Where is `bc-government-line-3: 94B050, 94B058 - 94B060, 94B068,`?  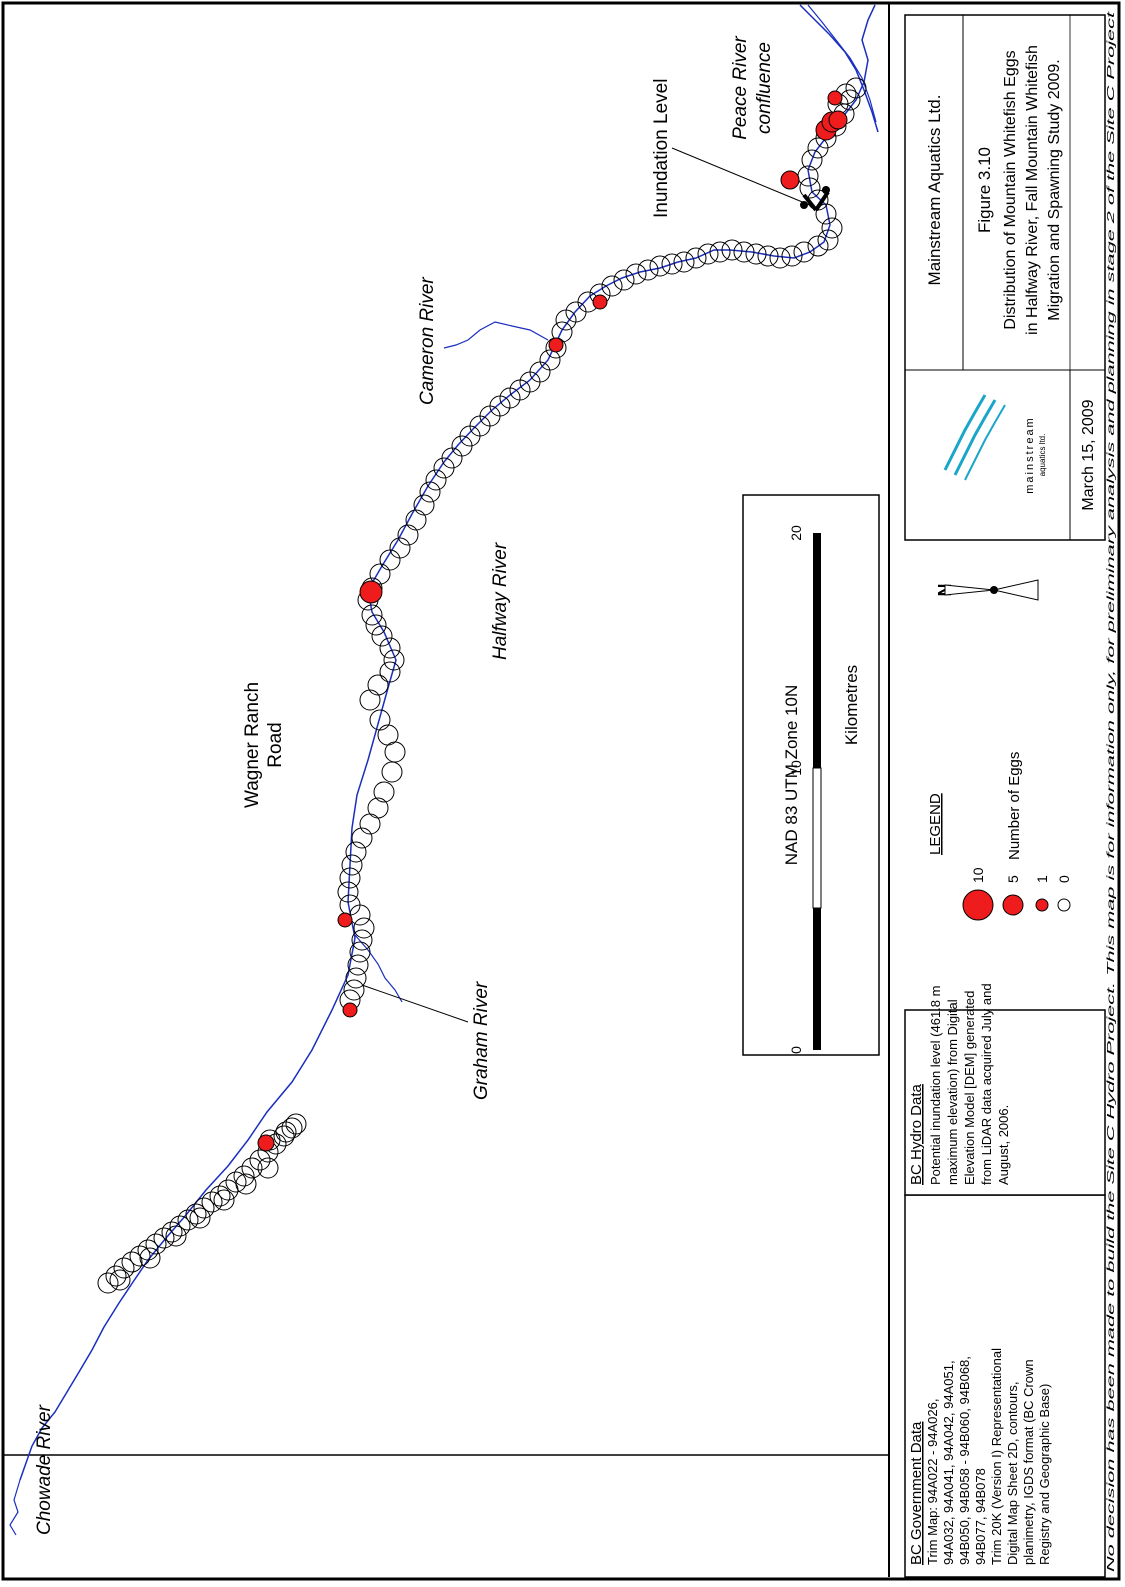
bc-government-line-3: 94B050, 94B058 - 94B060, 94B068, is located at coordinates (964, 1460).